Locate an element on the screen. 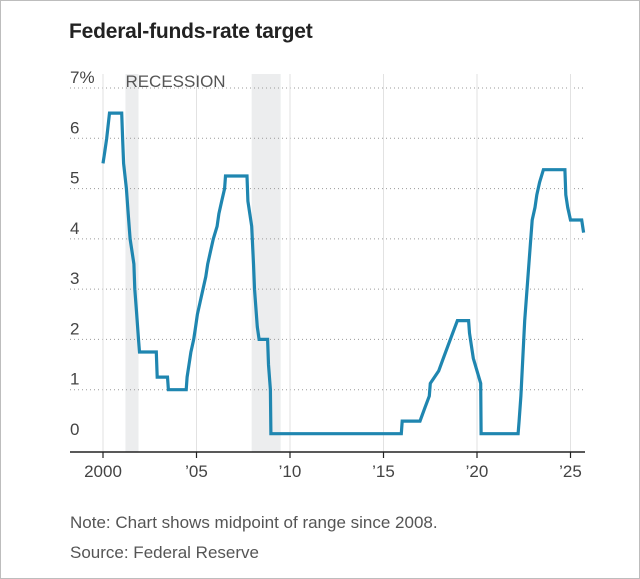 Image resolution: width=640 pixels, height=579 pixels. y-tick-label: 0 is located at coordinates (74, 429).